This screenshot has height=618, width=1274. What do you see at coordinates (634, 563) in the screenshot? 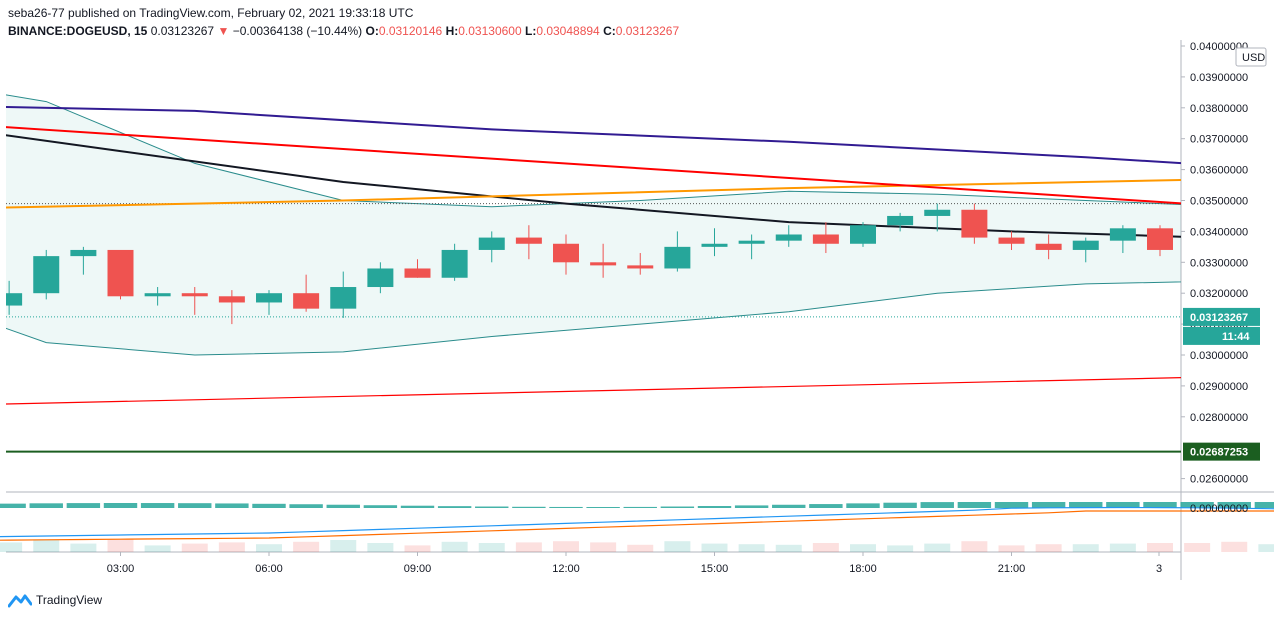
I see `time-axis: 03:00 06:00 09:00 12:00 15:00 18:00 21:00 3` at bounding box center [634, 563].